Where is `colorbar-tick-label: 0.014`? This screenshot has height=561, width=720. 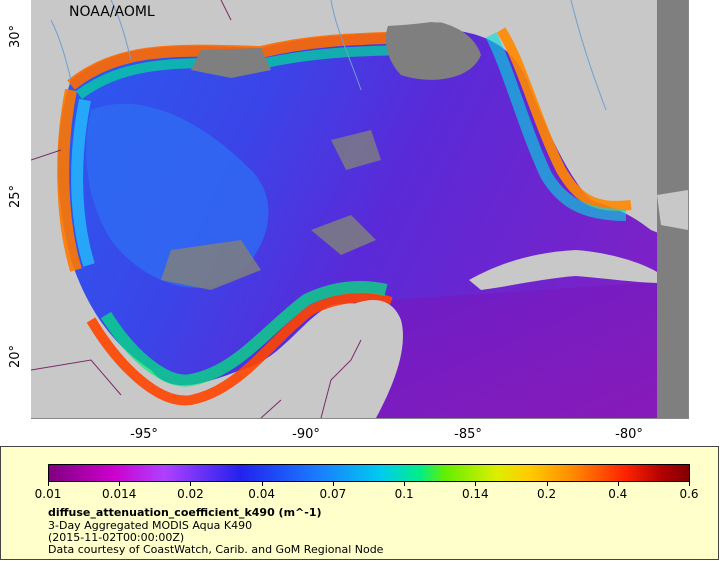
colorbar-tick-label: 0.014 is located at coordinates (119, 494).